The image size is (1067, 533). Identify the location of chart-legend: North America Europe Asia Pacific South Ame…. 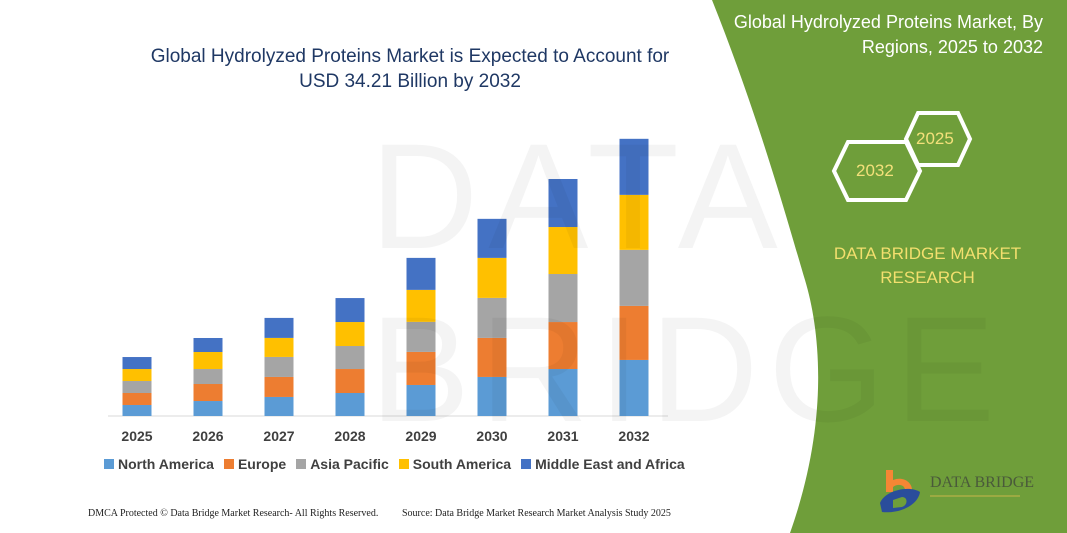
(394, 464).